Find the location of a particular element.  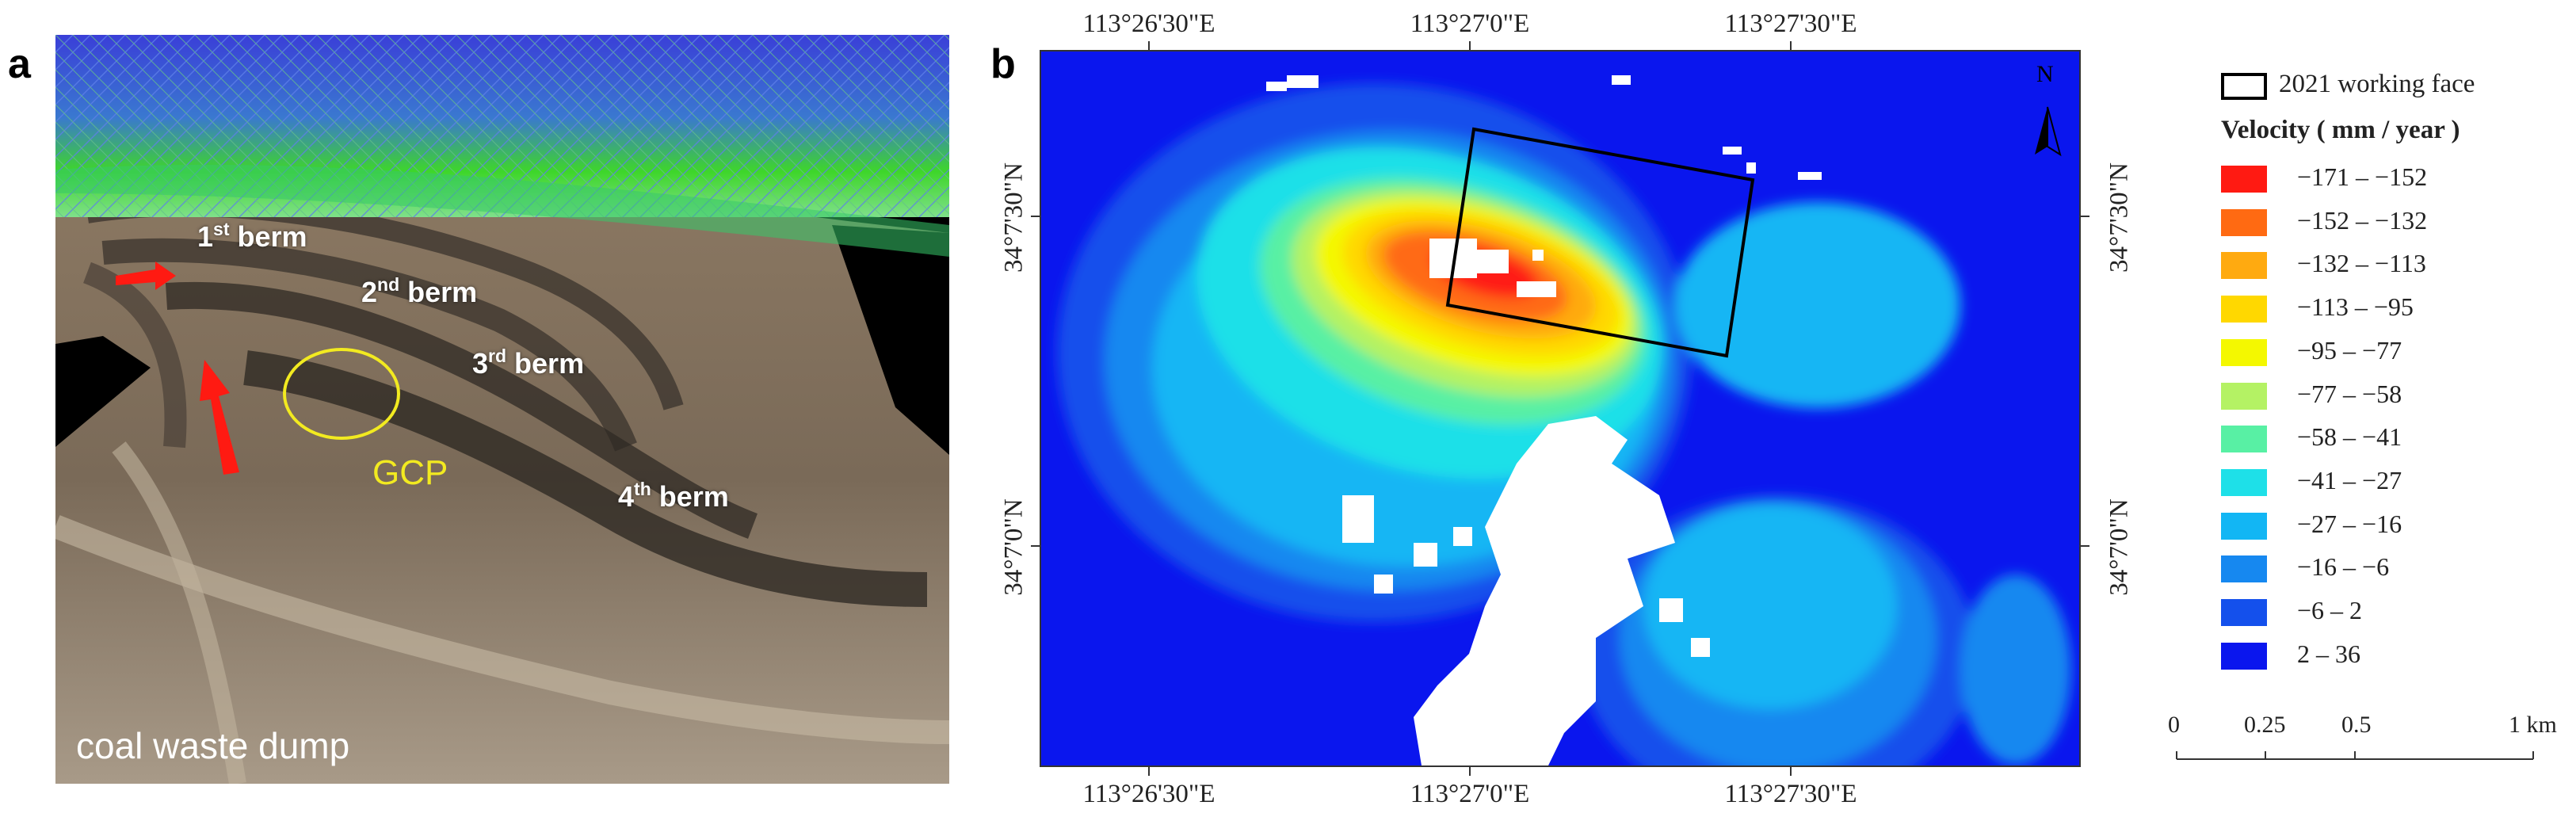

lon-label-bottom-3: 113°27'30"E is located at coordinates (1790, 794).